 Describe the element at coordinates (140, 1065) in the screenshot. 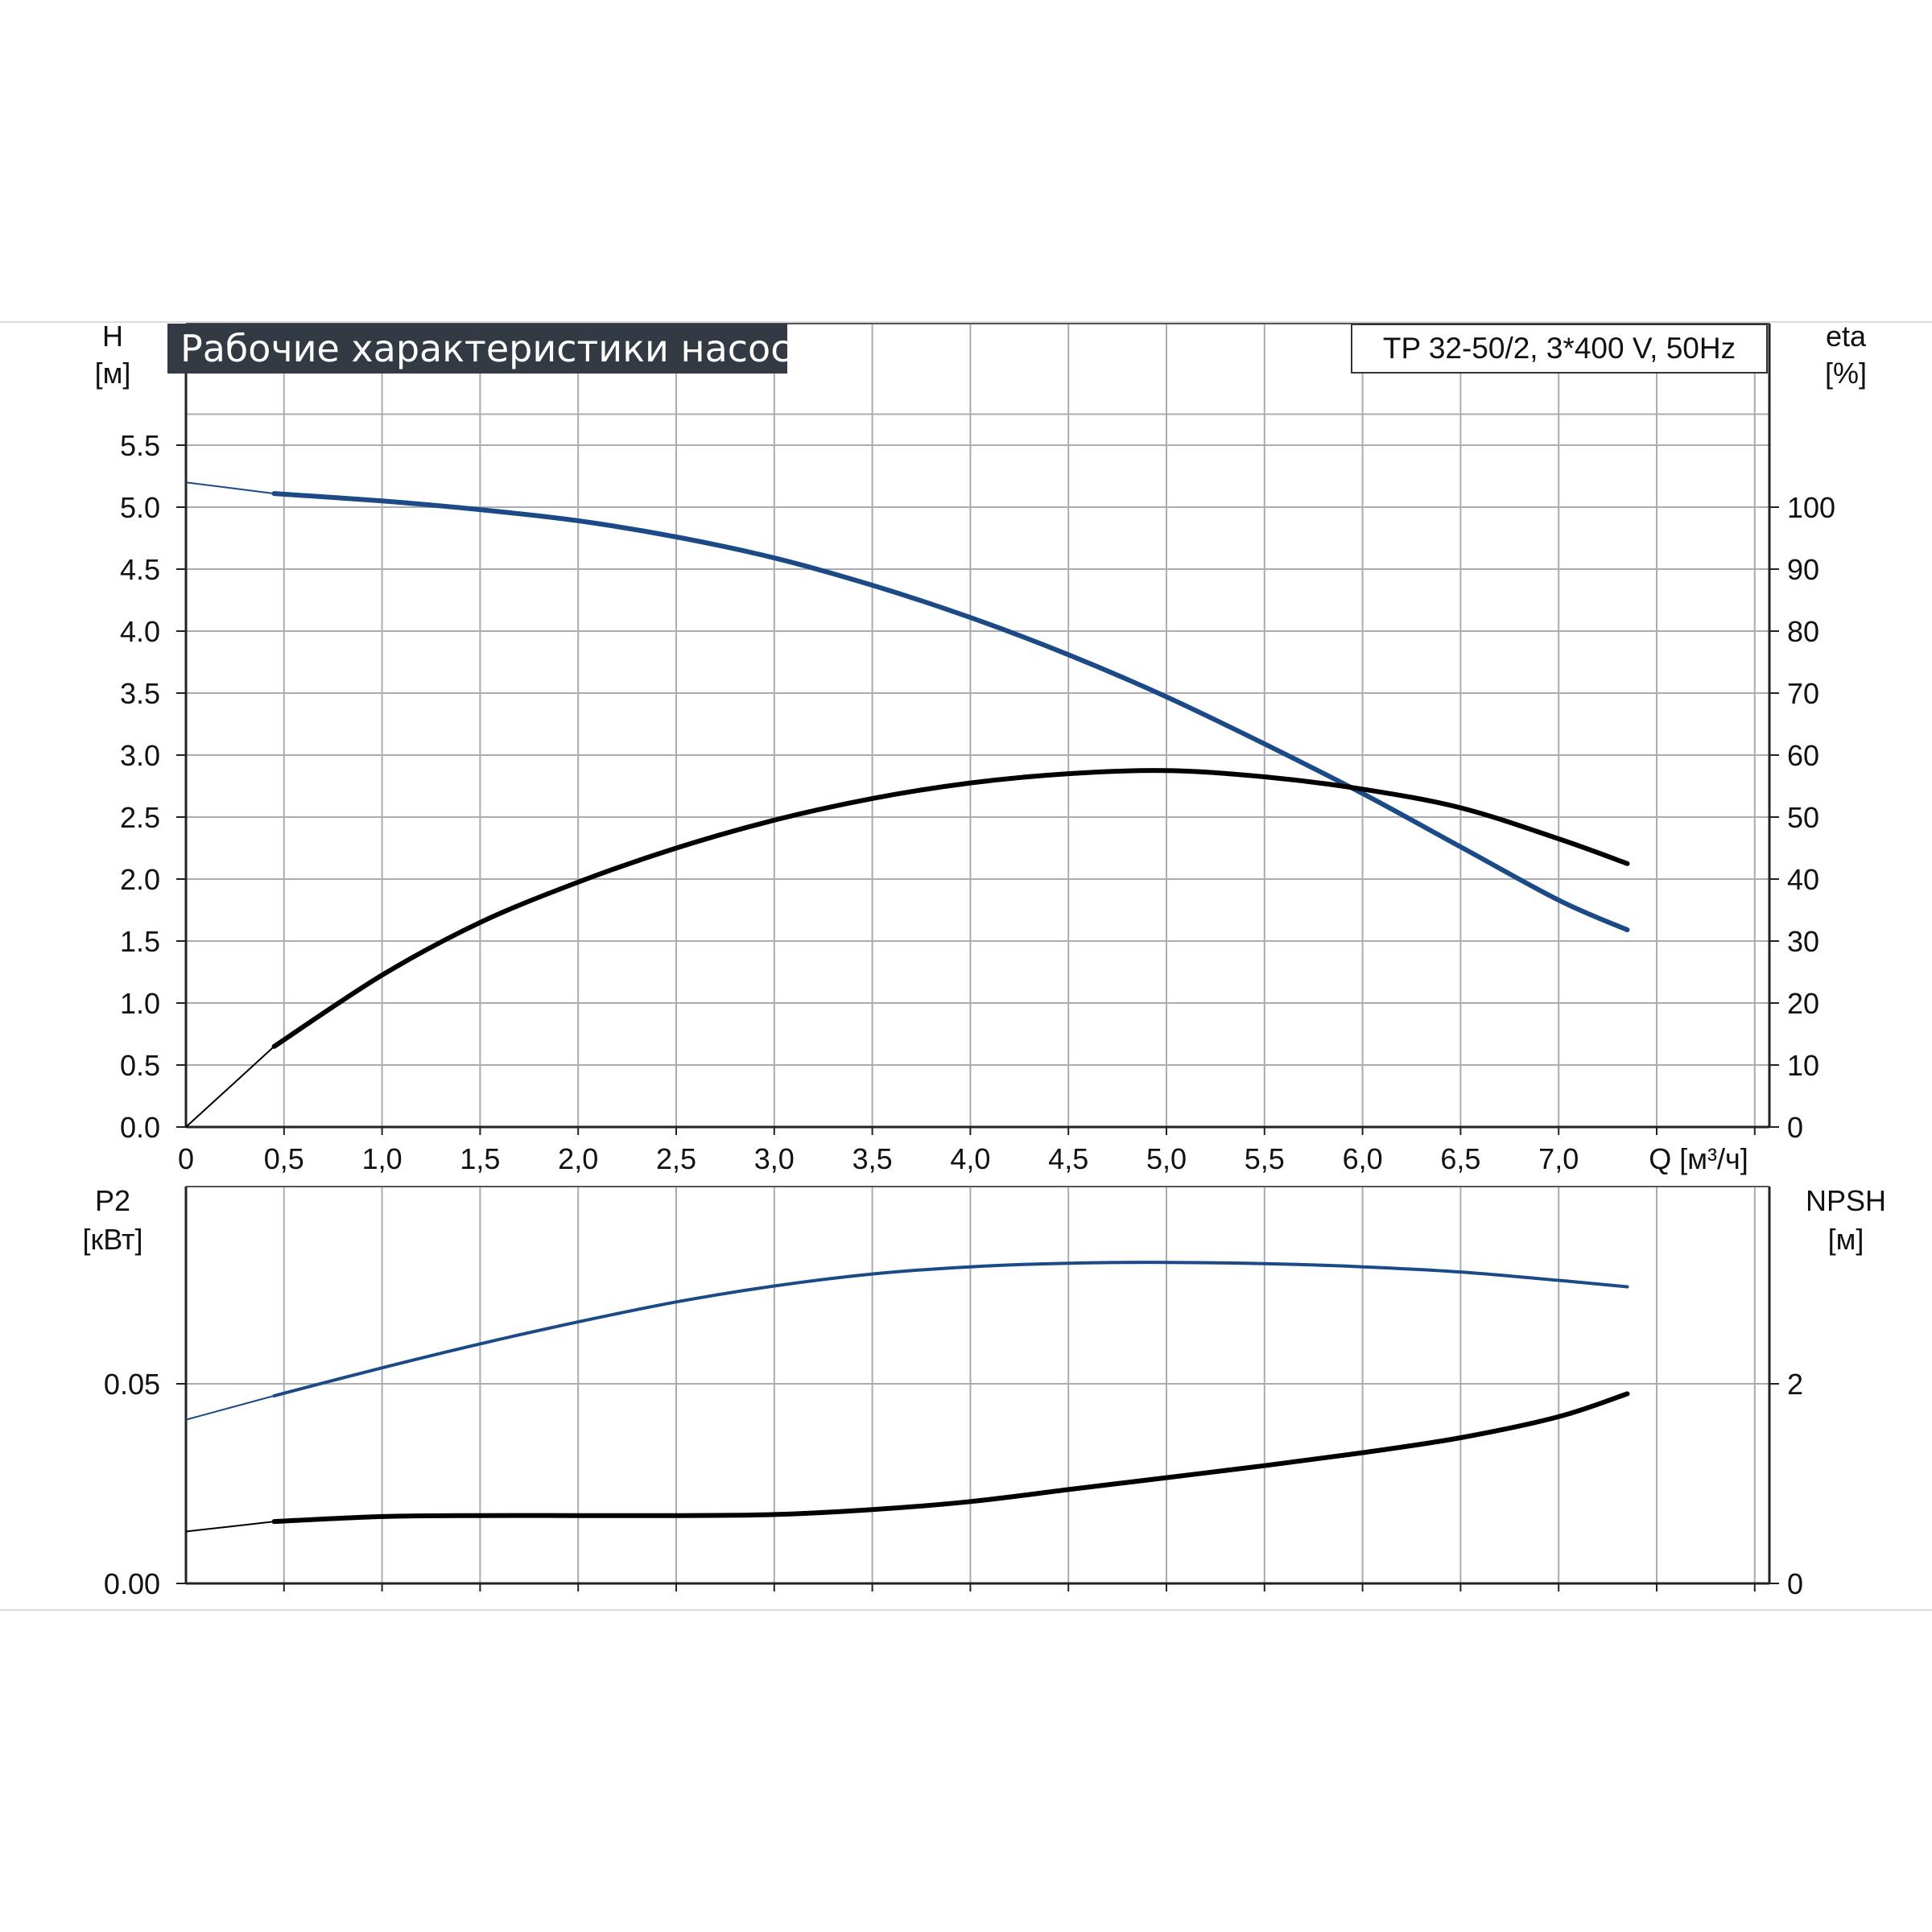

I see `left-tick-label: 0.5` at that location.